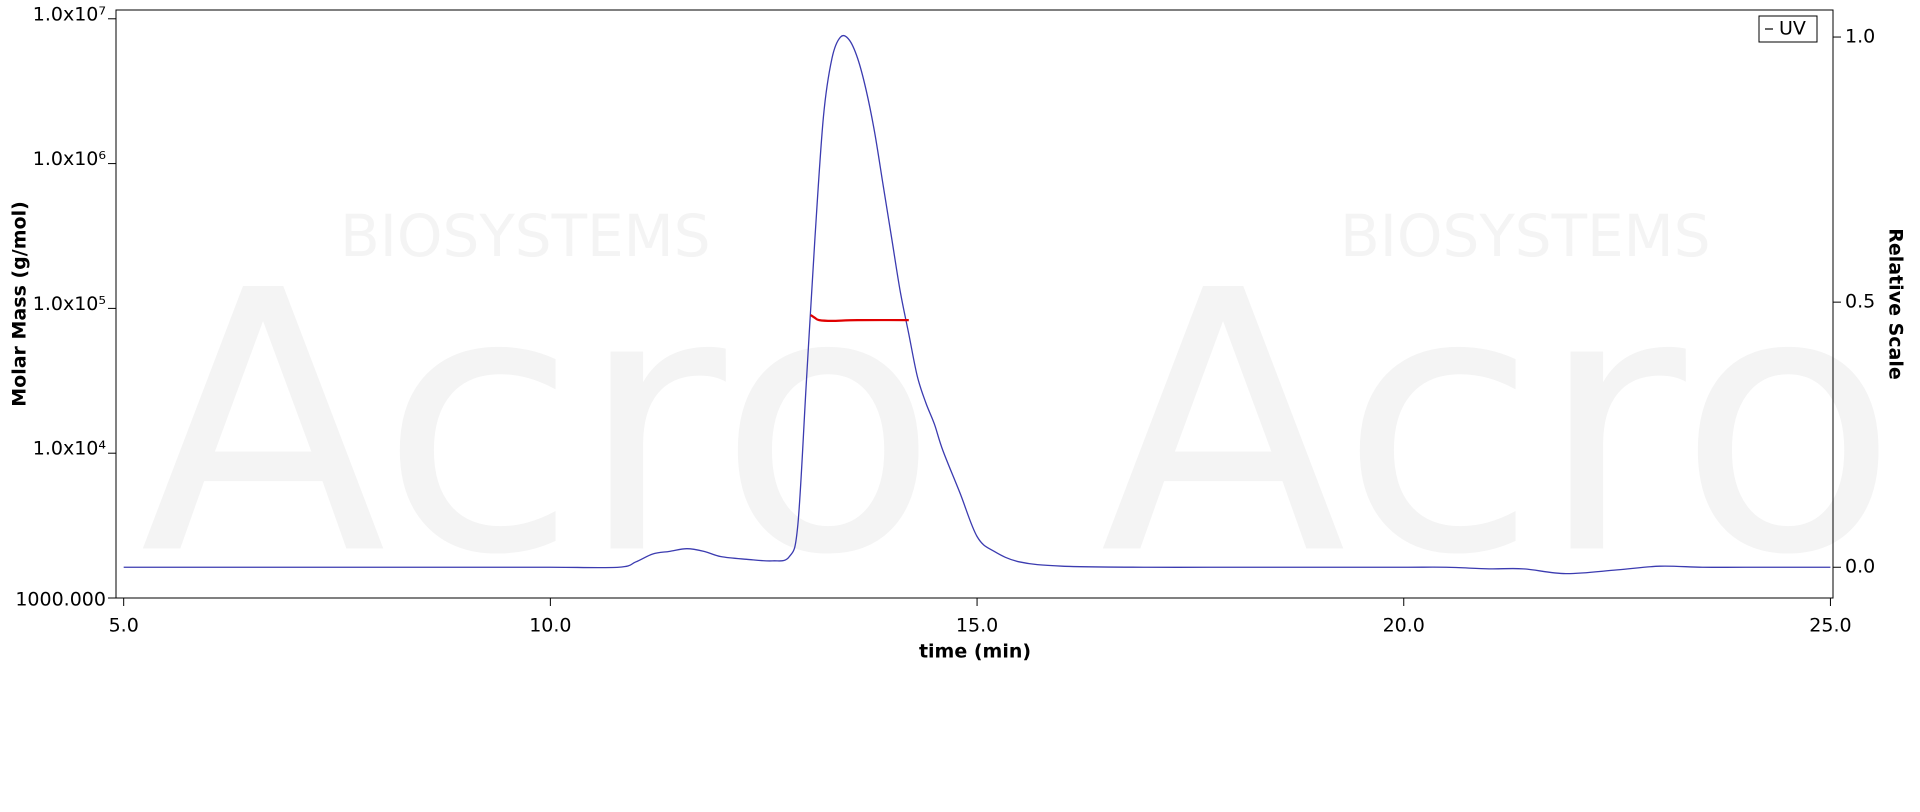 Image resolution: width=1920 pixels, height=812 pixels. I want to click on y2-axis-title: Relative Scale, so click(1896, 304).